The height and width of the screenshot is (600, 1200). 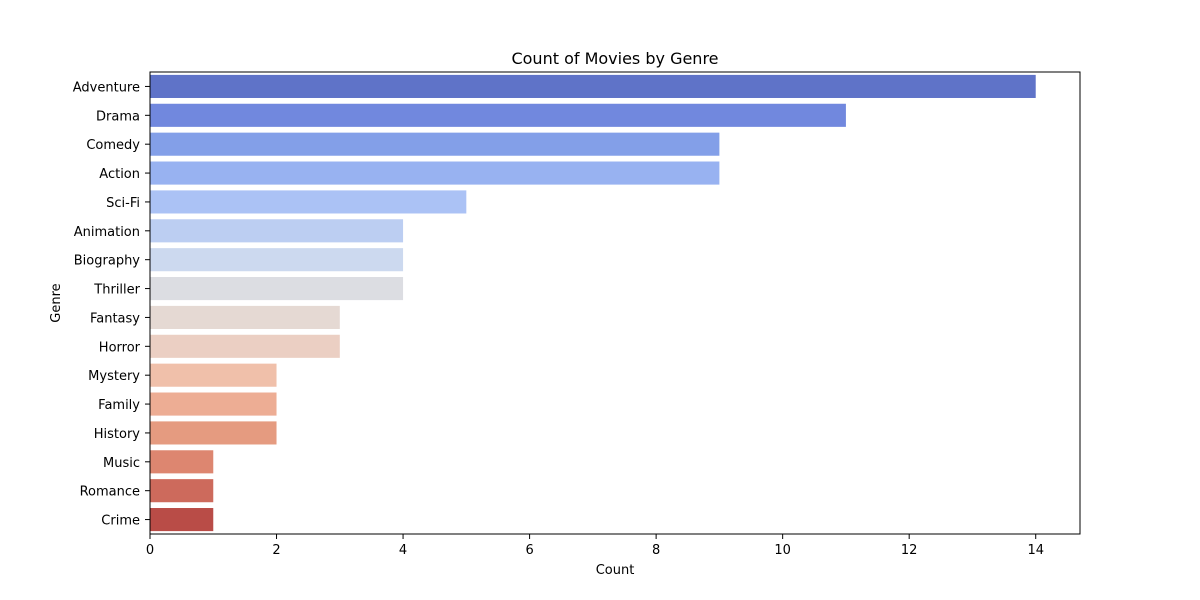 I want to click on bar-music, so click(x=182, y=462).